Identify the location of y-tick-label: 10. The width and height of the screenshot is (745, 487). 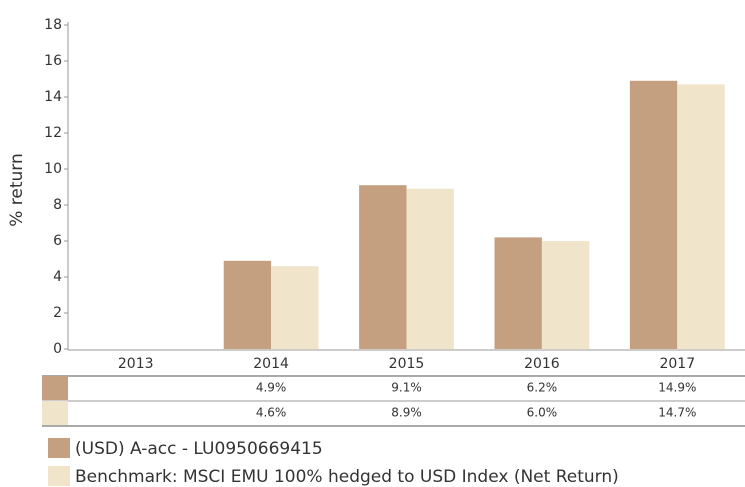
(53, 169).